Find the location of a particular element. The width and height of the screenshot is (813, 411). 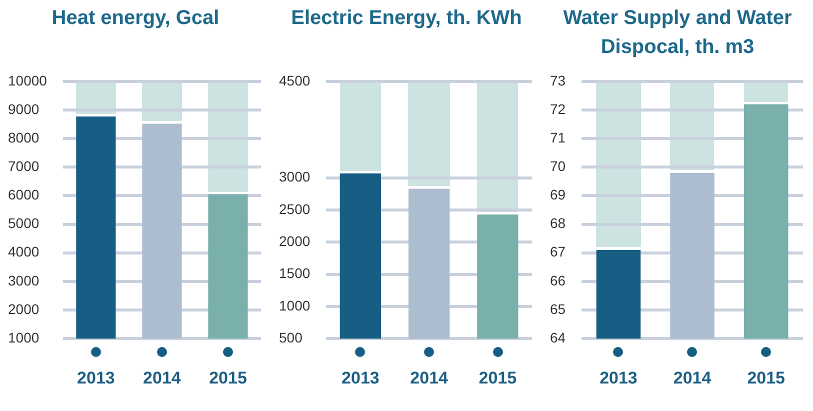

y-tick-label: 64 is located at coordinates (558, 337).